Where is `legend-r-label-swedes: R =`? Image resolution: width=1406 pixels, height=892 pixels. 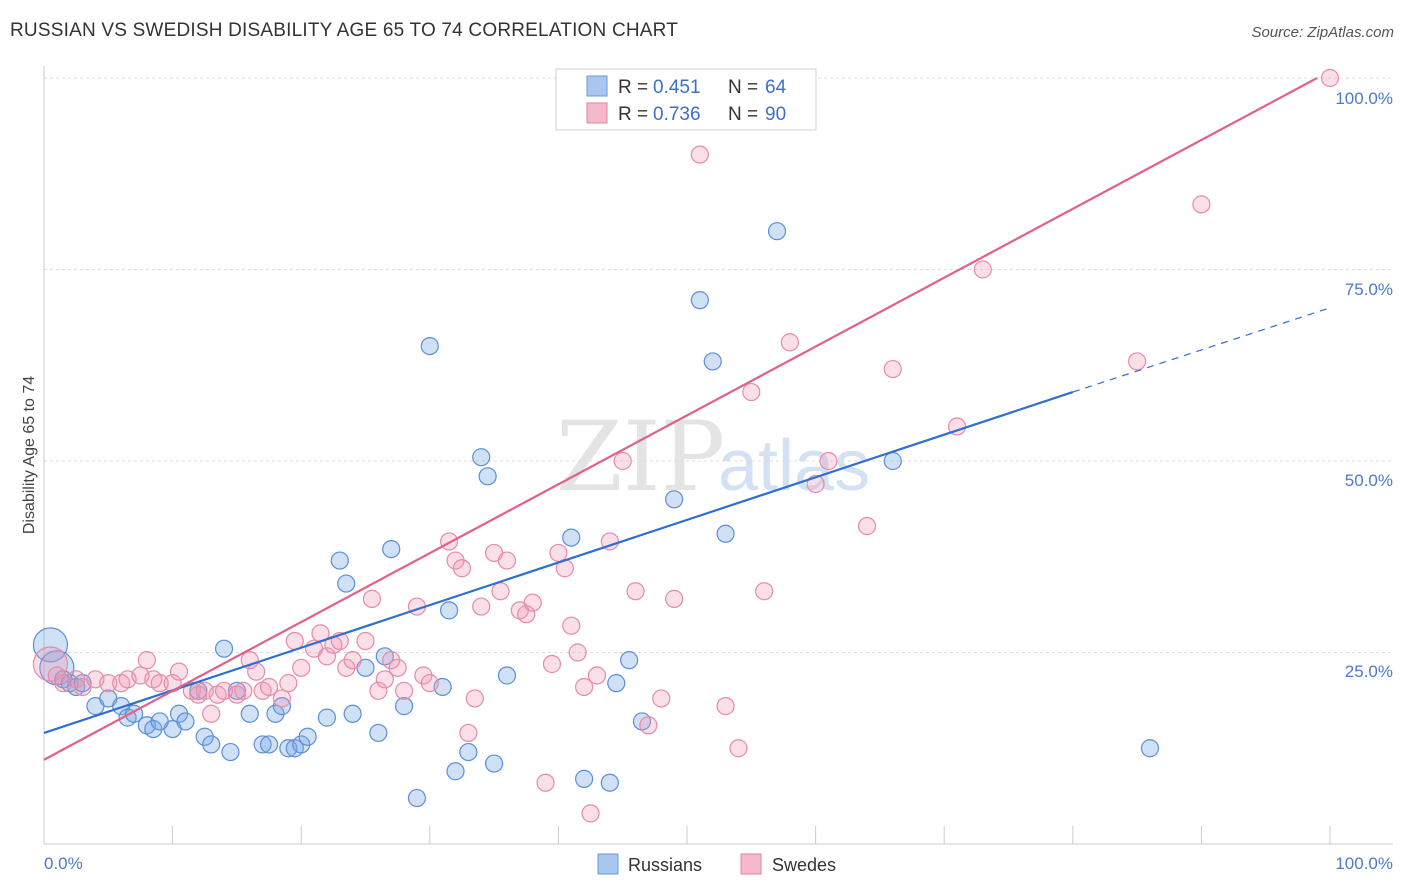
legend-r-label-swedes: R = is located at coordinates (633, 114).